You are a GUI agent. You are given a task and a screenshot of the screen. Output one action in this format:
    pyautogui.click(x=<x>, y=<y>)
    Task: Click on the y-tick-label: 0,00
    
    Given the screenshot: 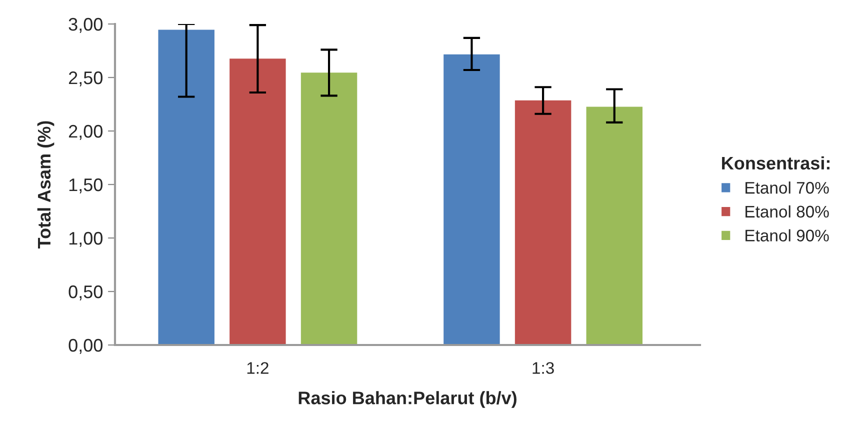 What is the action you would take?
    pyautogui.click(x=85, y=346)
    